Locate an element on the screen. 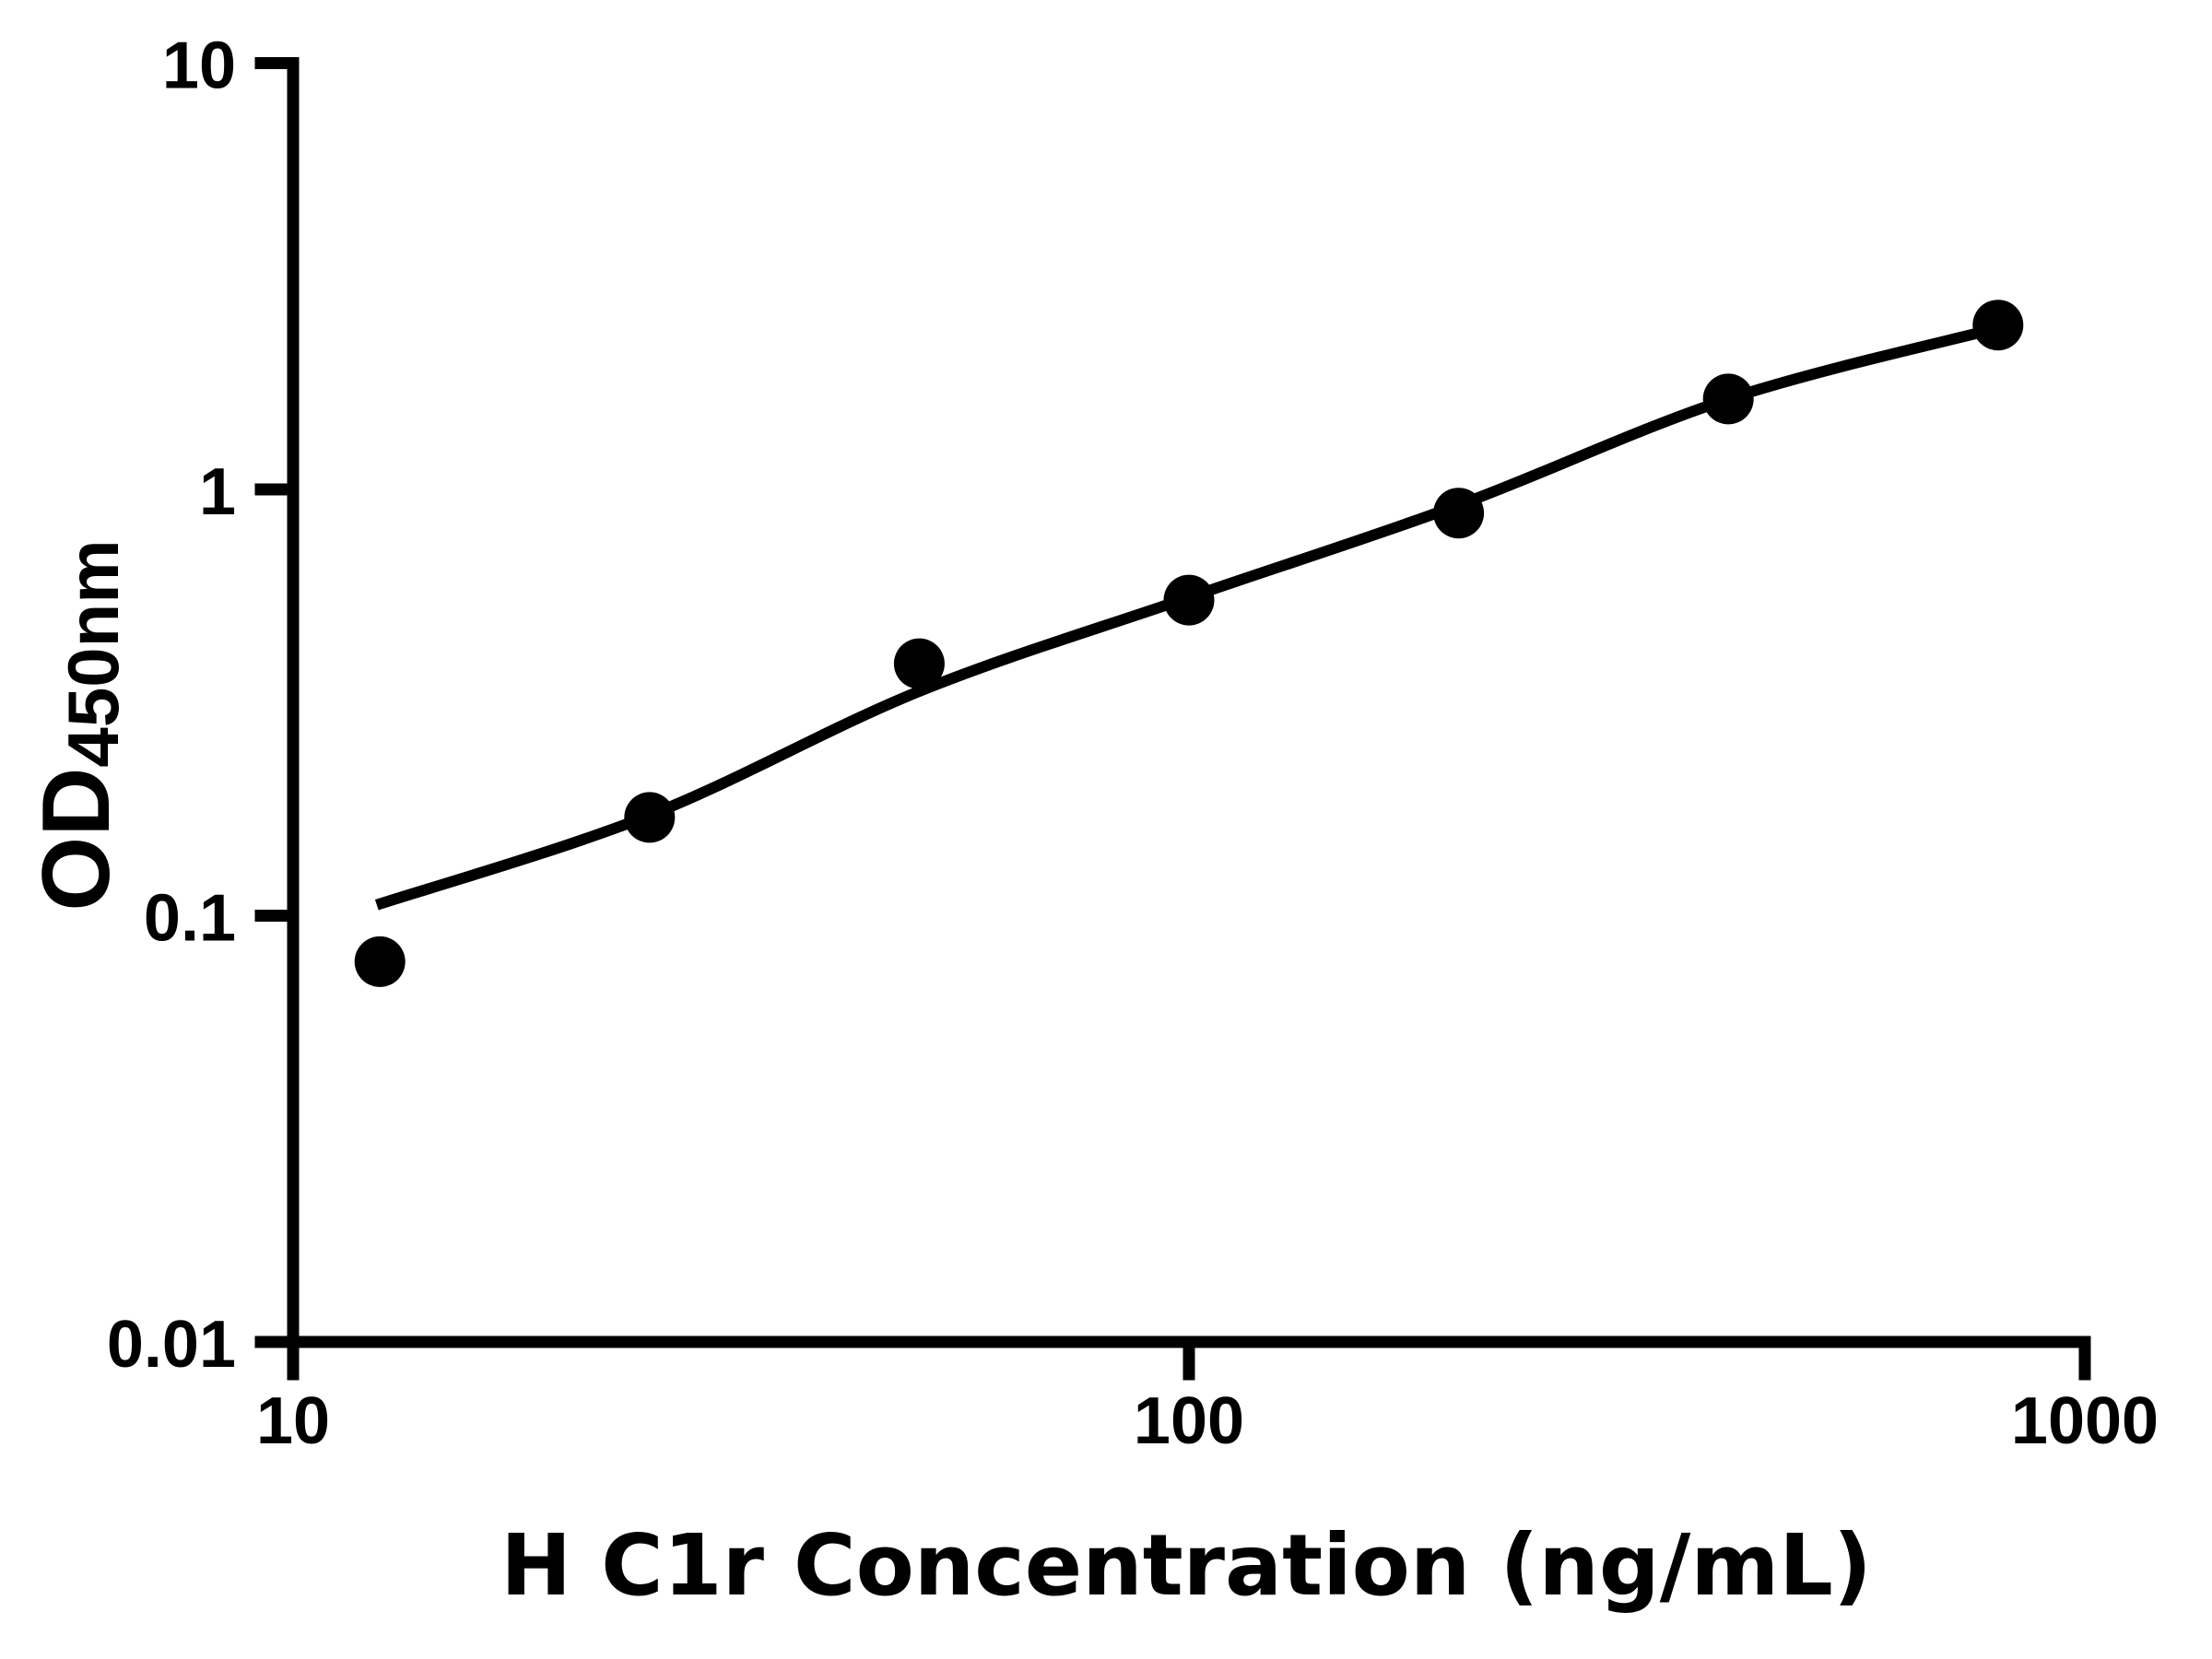 The width and height of the screenshot is (2212, 1659). y-tick-label-1: 1 is located at coordinates (217, 492).